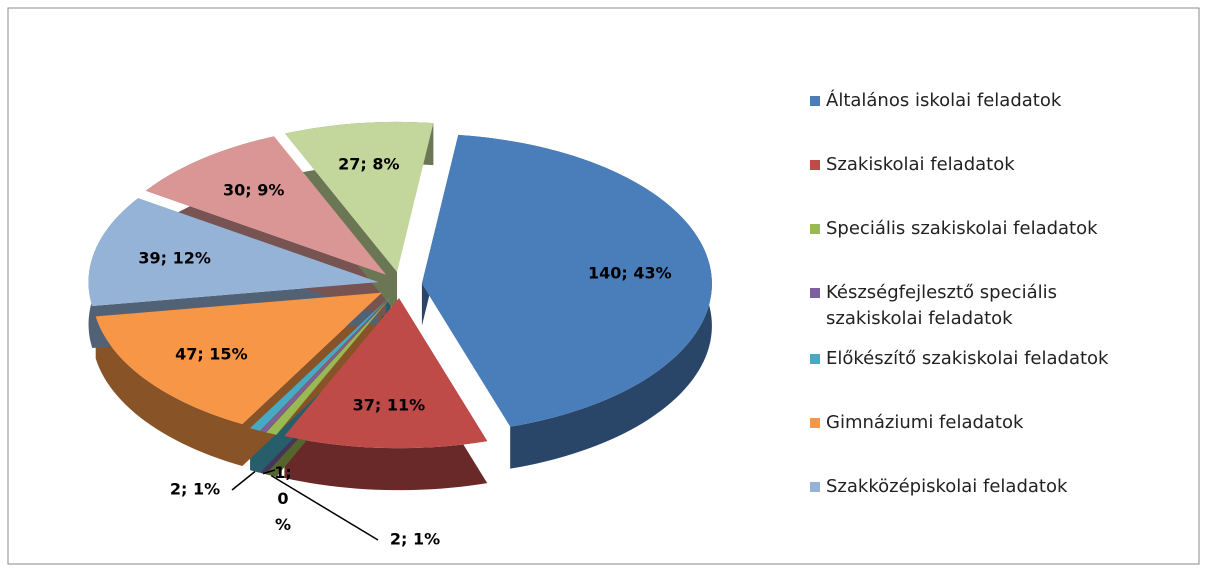 This screenshot has height=572, width=1208. What do you see at coordinates (925, 422) in the screenshot?
I see `legend-label: Gimnáziumi feladatok` at bounding box center [925, 422].